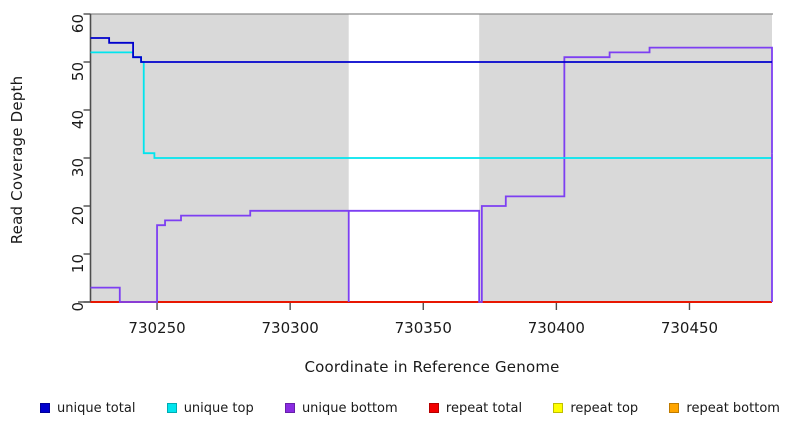  I want to click on legend-item-unique-bottom: unique bottom, so click(341, 408).